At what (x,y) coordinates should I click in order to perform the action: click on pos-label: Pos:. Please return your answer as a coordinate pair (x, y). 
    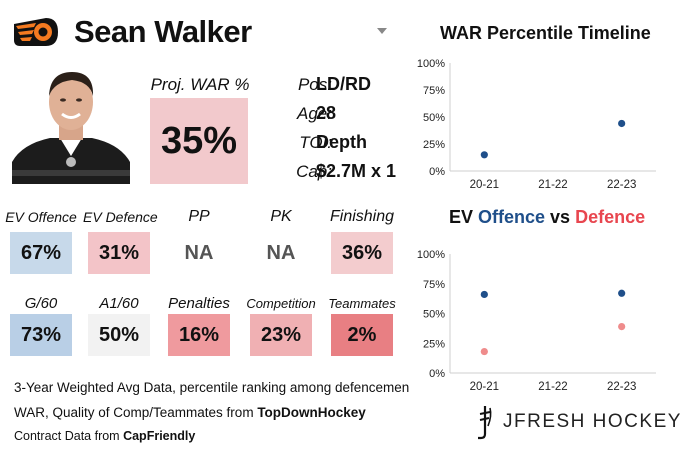
    Looking at the image, I should click on (314, 84).